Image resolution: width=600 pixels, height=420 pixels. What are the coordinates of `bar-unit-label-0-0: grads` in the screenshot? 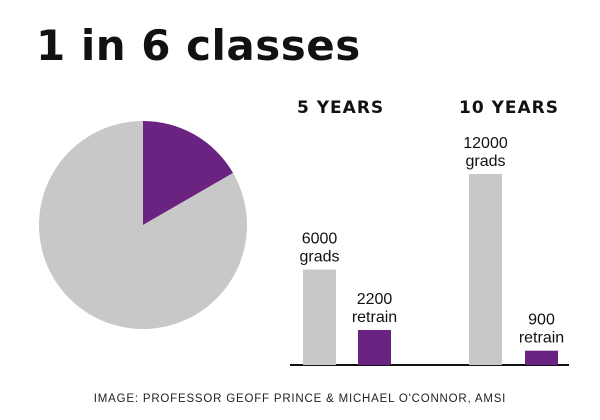 It's located at (319, 257).